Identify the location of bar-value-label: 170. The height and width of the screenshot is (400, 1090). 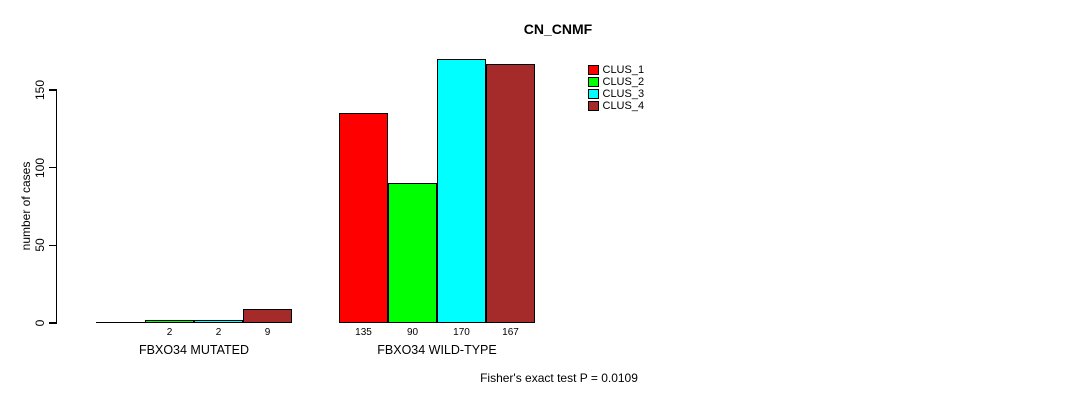
(461, 332).